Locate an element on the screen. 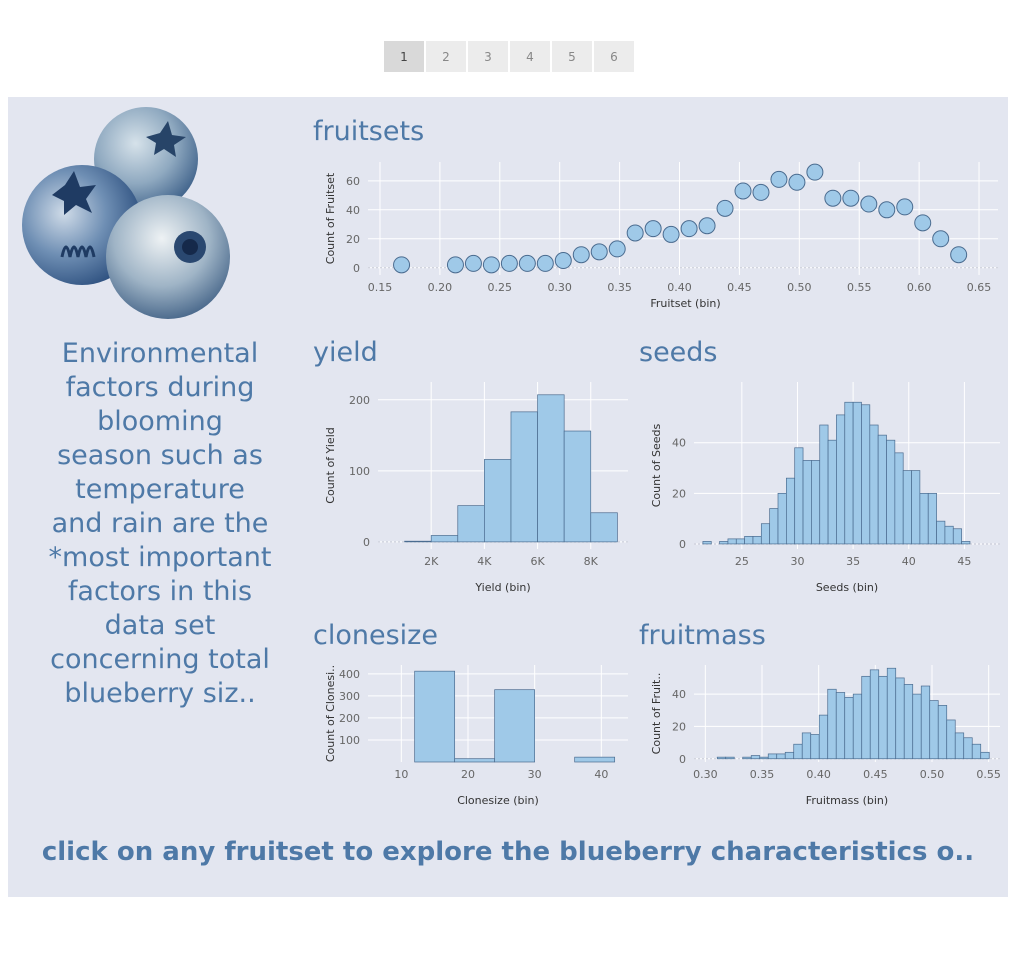  x-axis-title: Fruitmass (bin) is located at coordinates (847, 800).